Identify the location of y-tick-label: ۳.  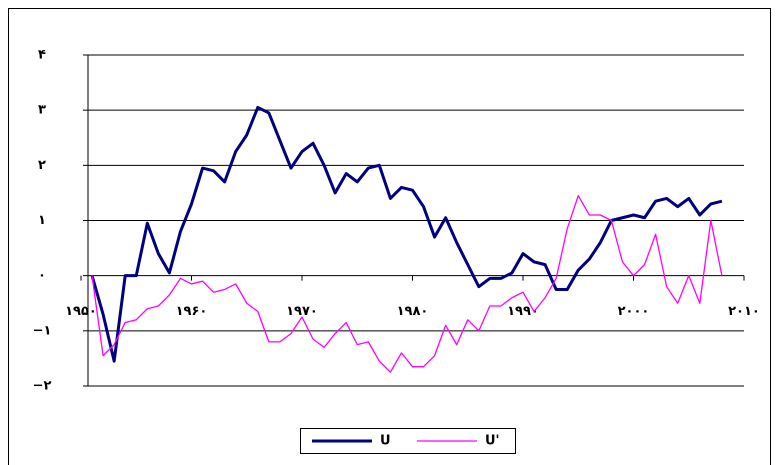
(42, 110).